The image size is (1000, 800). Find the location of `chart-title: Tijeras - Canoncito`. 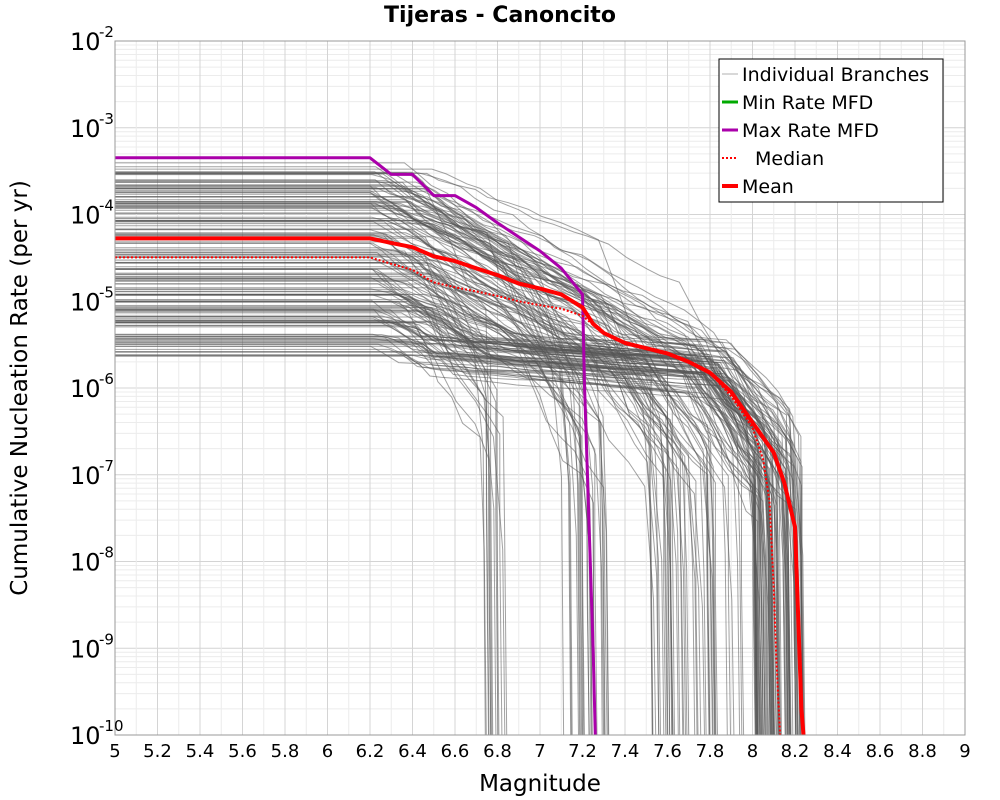

chart-title: Tijeras - Canoncito is located at coordinates (500, 15).